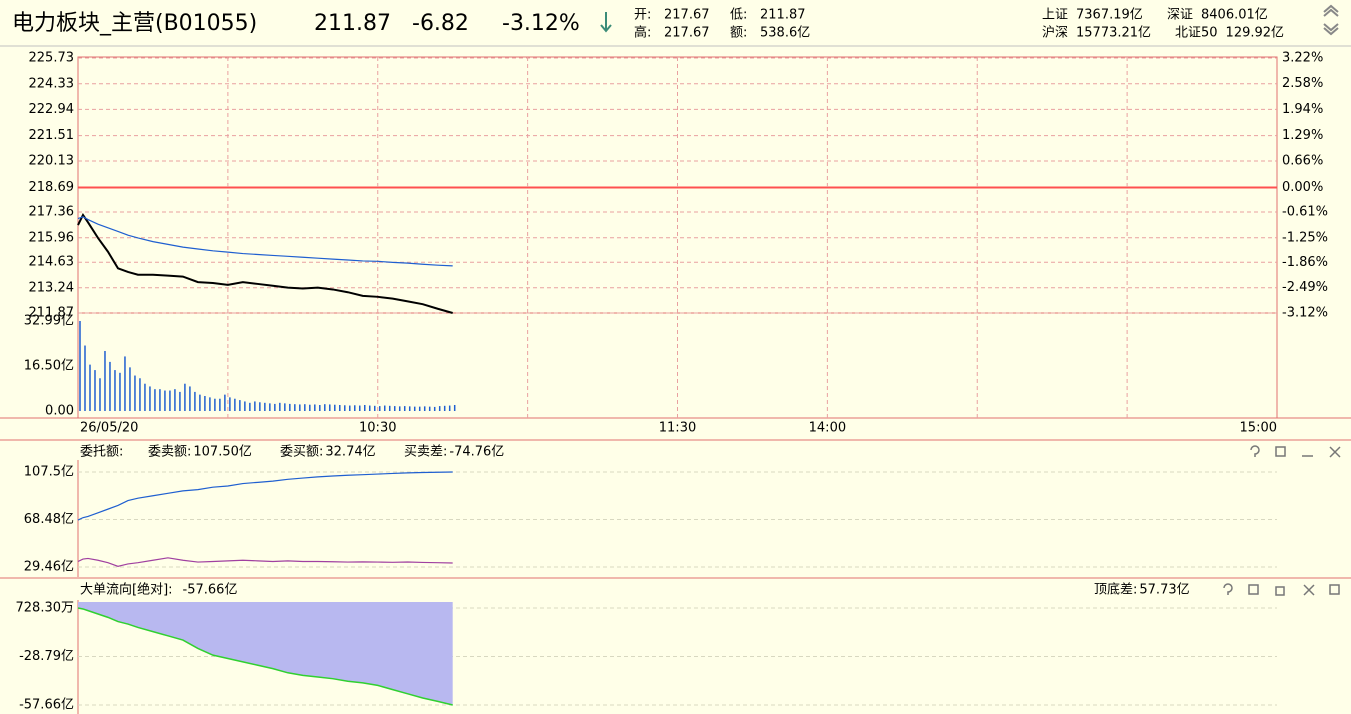  I want to click on open: 217.67, so click(687, 15).